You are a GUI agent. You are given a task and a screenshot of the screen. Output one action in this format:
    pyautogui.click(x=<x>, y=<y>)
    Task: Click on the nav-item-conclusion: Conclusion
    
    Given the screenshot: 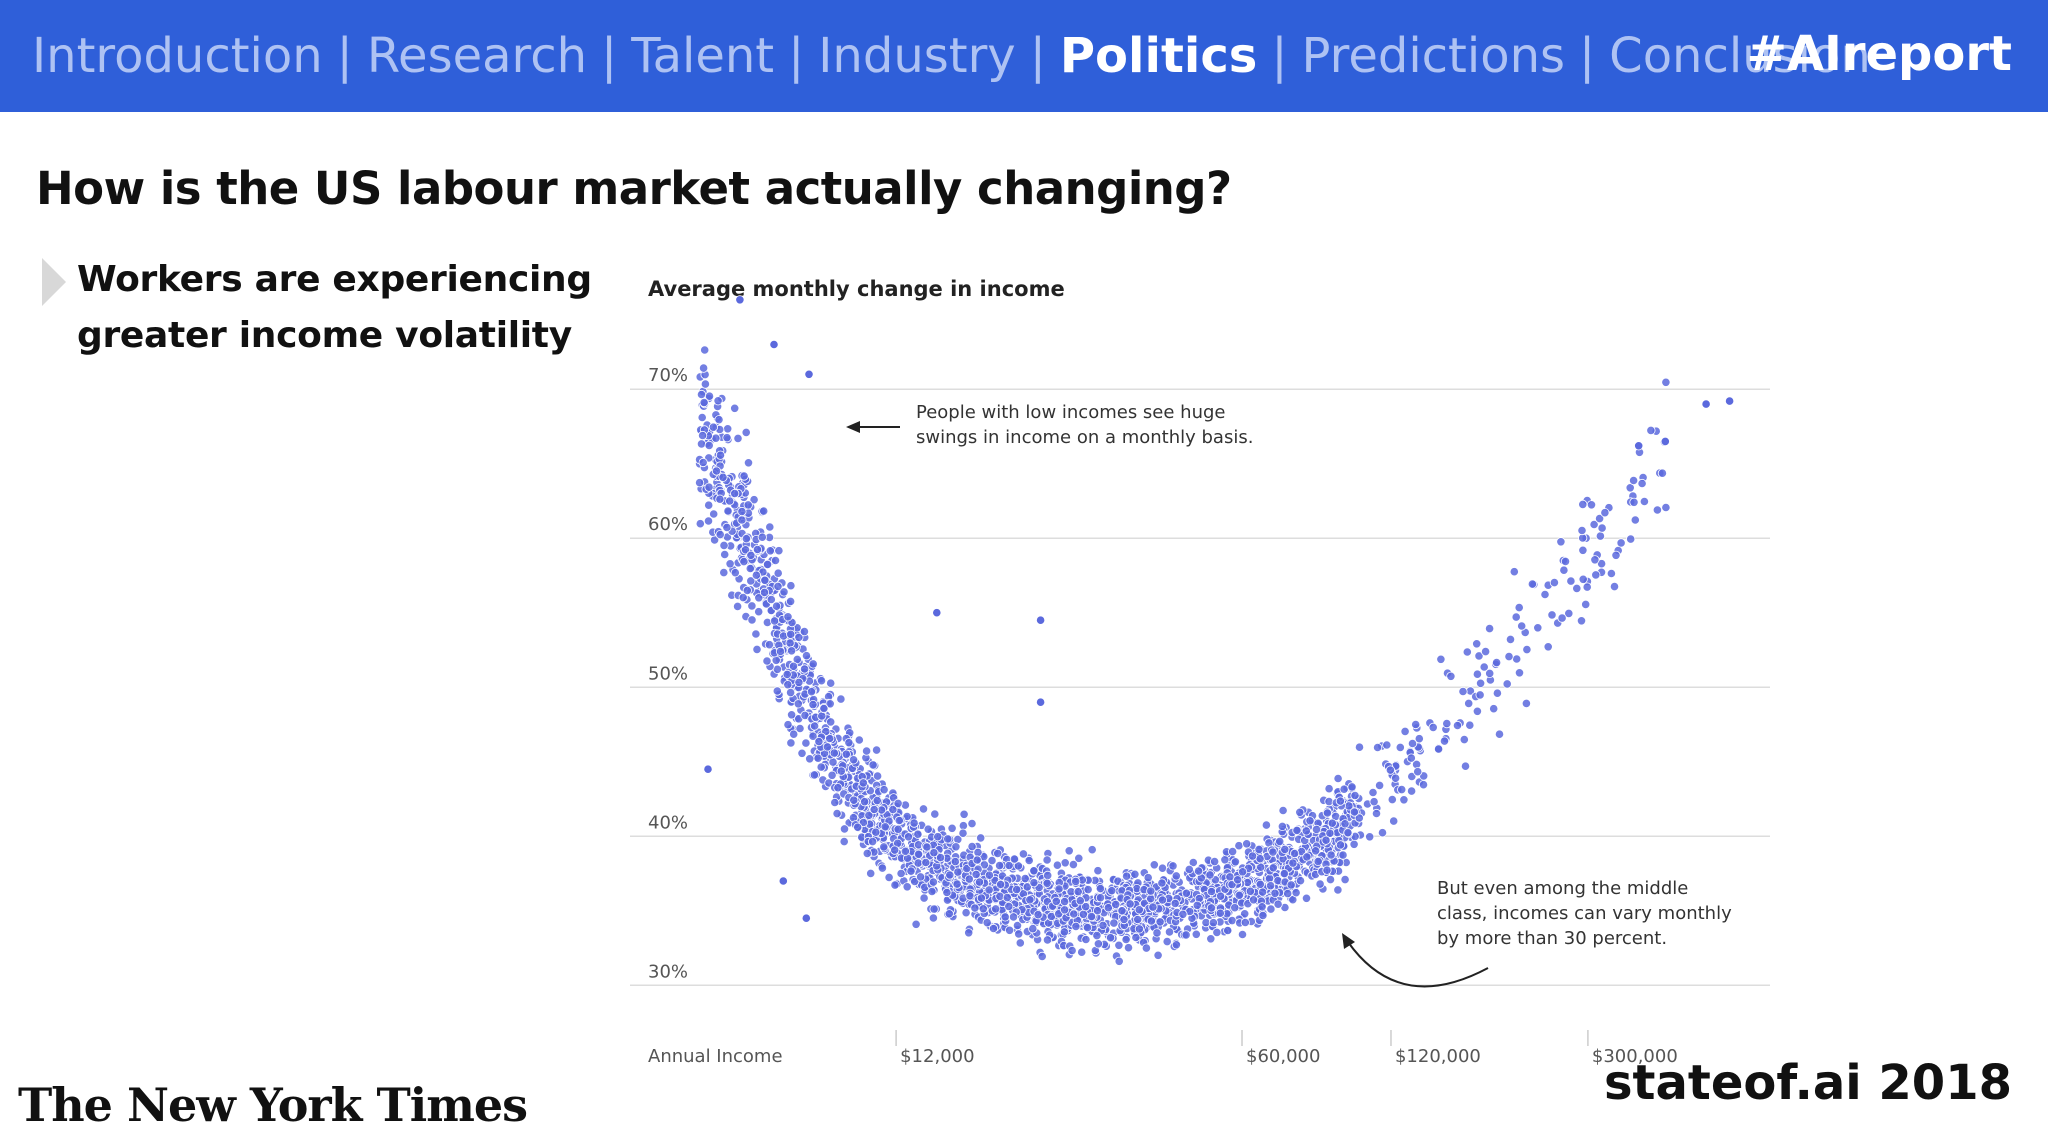 What is the action you would take?
    pyautogui.click(x=1740, y=56)
    